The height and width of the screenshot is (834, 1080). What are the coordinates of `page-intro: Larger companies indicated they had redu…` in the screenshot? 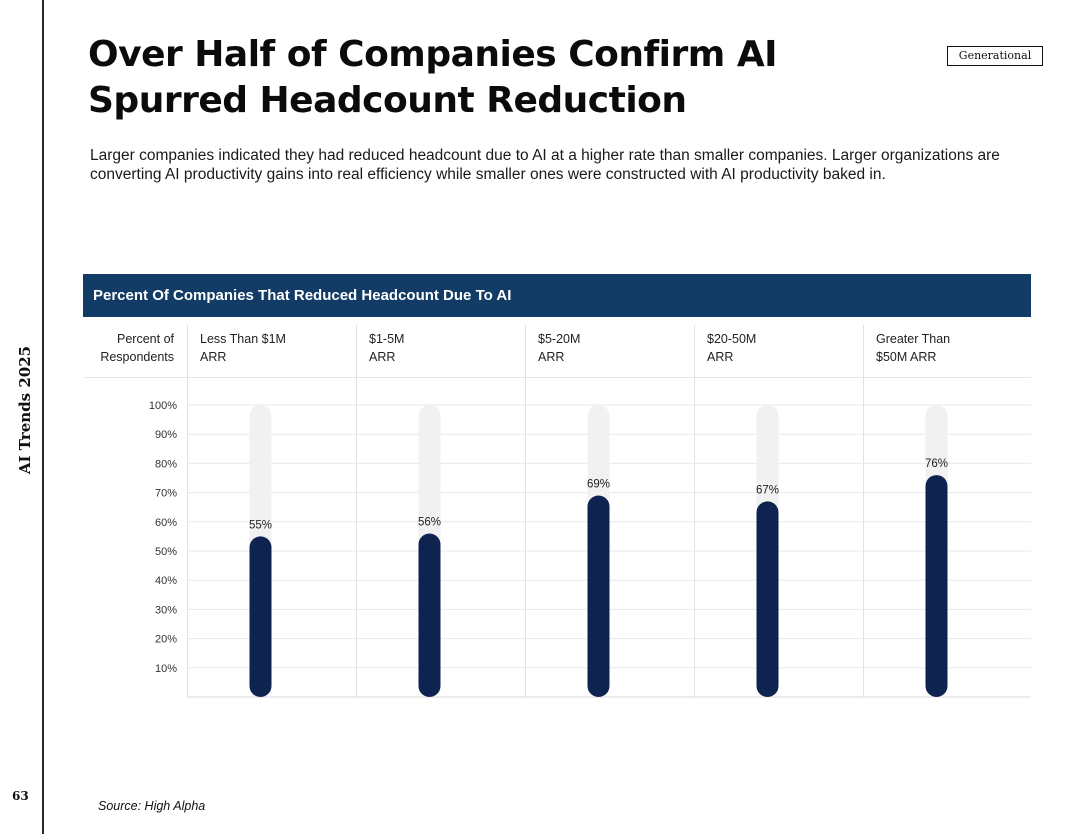 It's located at (545, 165).